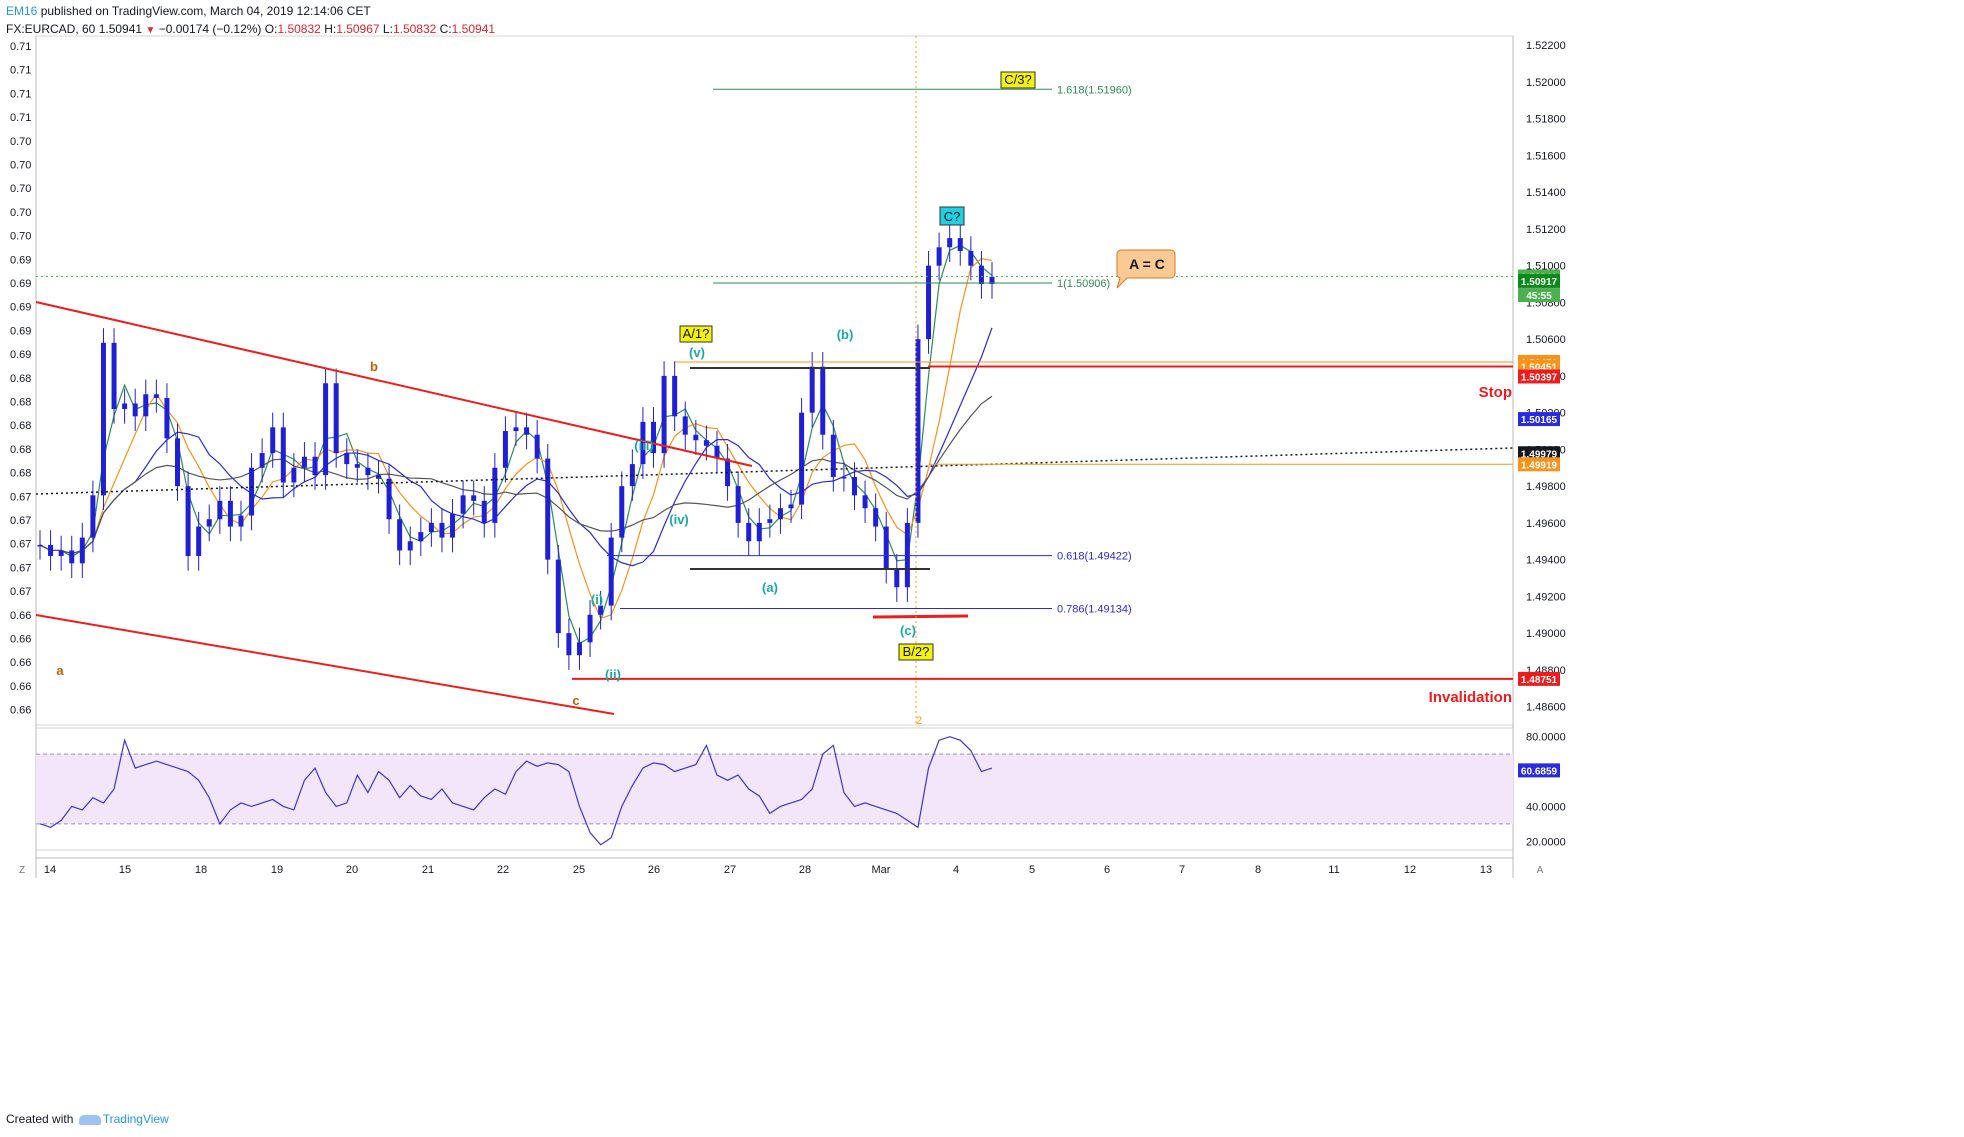 Image resolution: width=1964 pixels, height=1137 pixels. What do you see at coordinates (210, 29) in the screenshot?
I see `price-change: −0.00174 (−0.12%)` at bounding box center [210, 29].